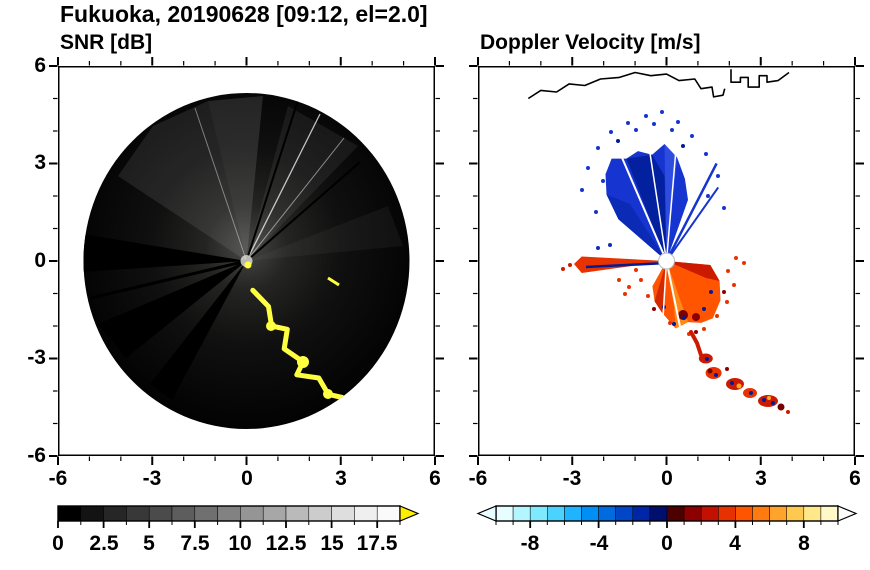 The image size is (870, 570). What do you see at coordinates (332, 543) in the screenshot?
I see `snr-cbar-label: 15` at bounding box center [332, 543].